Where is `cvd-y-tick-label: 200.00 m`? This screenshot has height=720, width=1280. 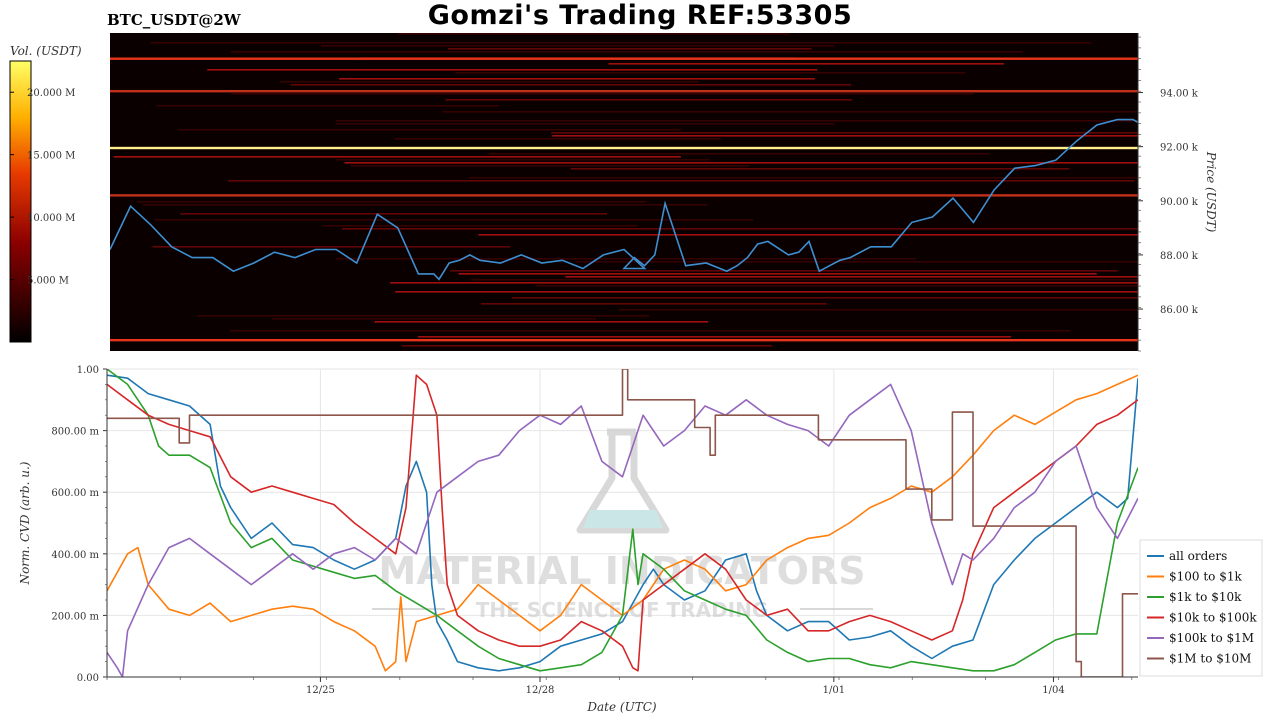 cvd-y-tick-label: 200.00 m is located at coordinates (75, 616).